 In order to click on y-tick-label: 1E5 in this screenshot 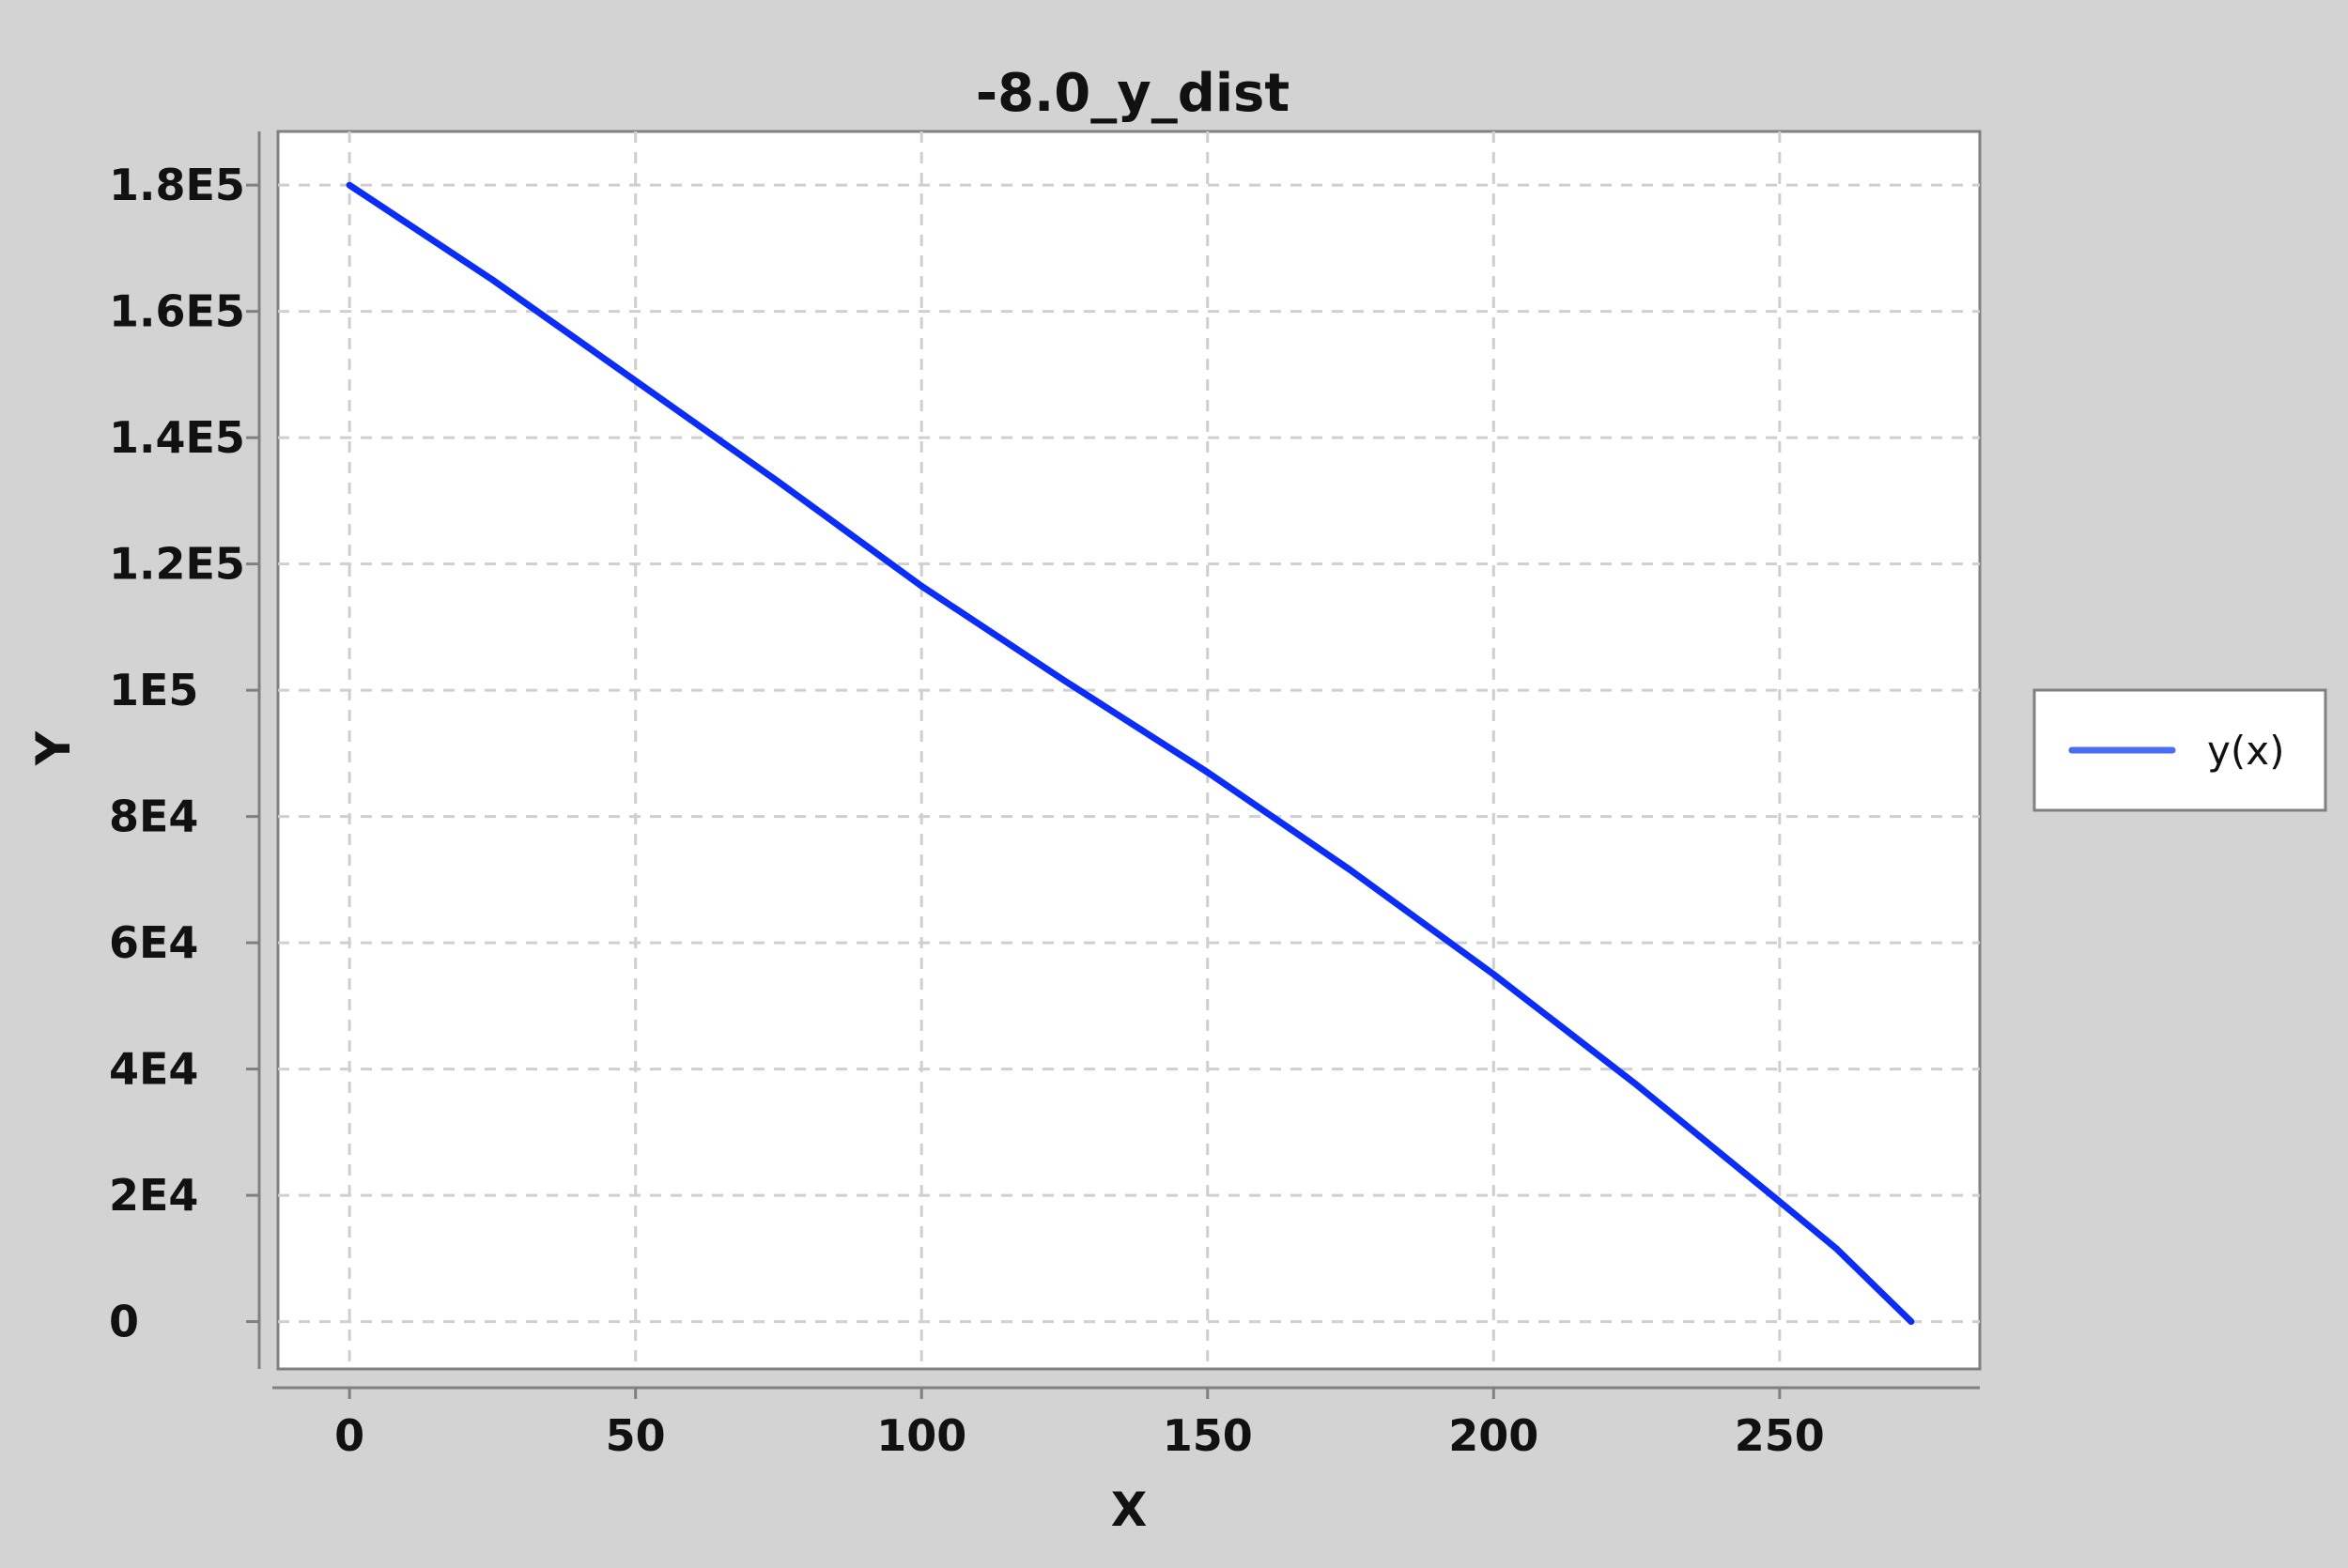, I will do `click(153, 690)`.